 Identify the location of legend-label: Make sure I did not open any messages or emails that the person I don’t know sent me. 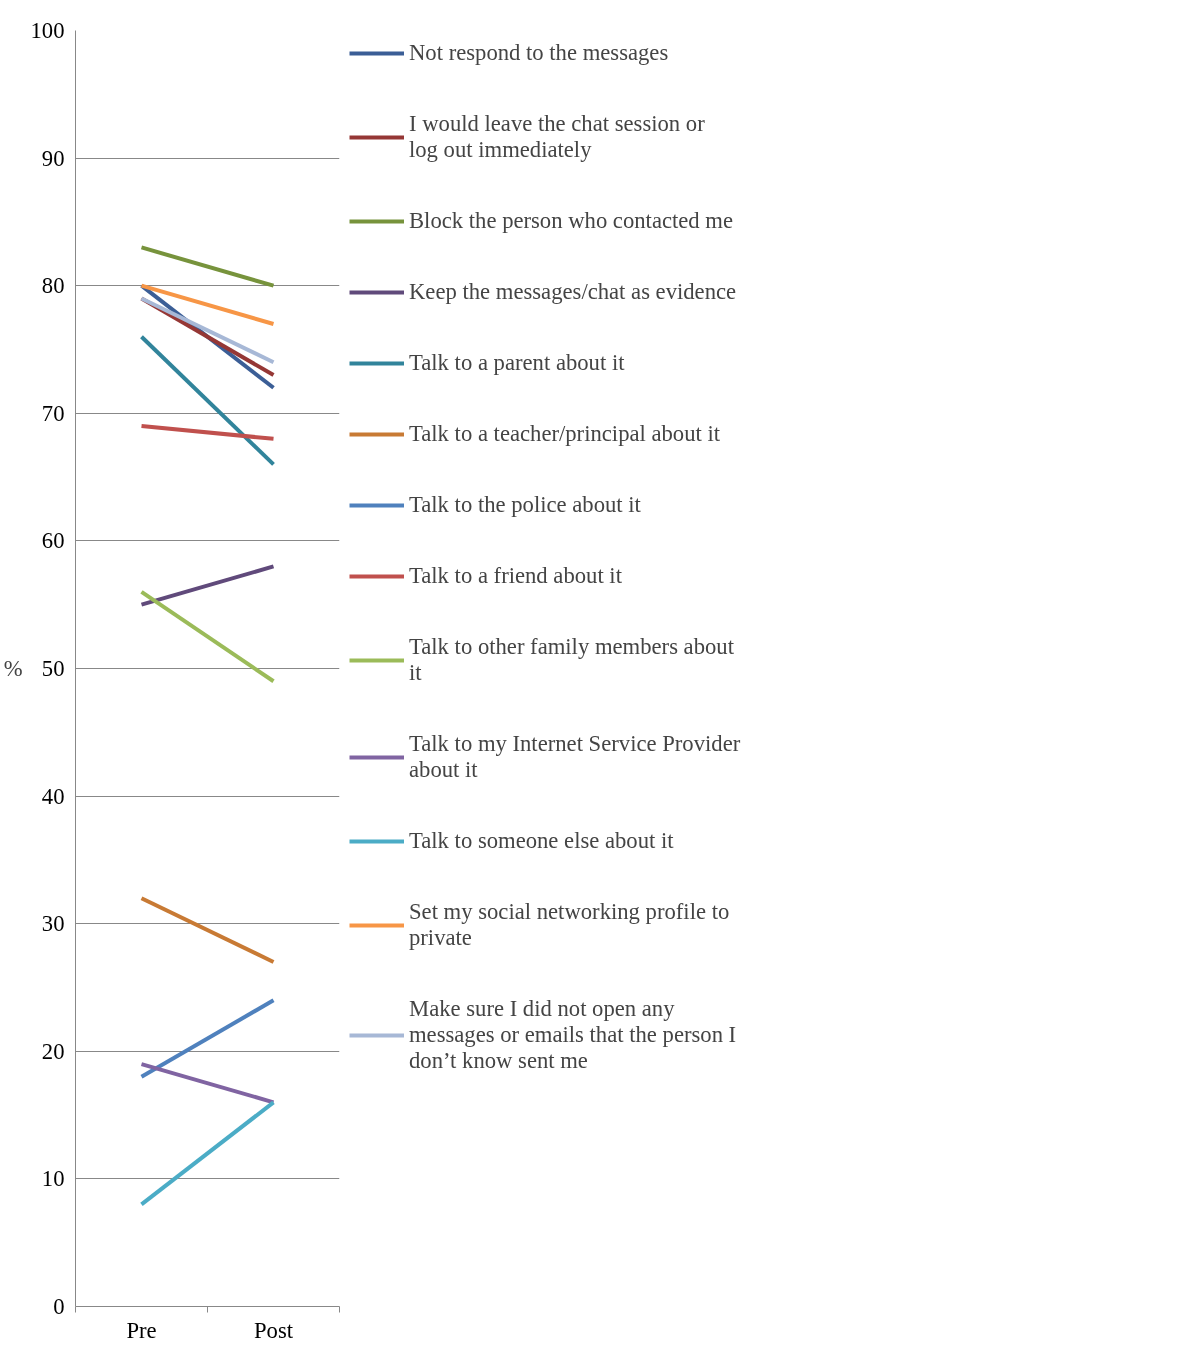
(573, 1035).